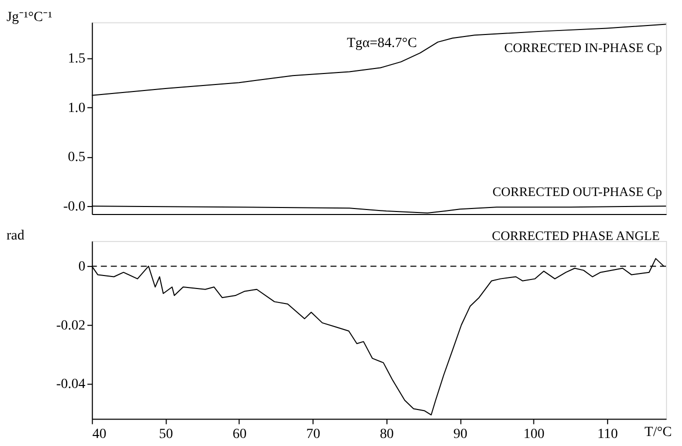 The width and height of the screenshot is (682, 446). Describe the element at coordinates (77, 108) in the screenshot. I see `y-tick-label: 1.0` at that location.